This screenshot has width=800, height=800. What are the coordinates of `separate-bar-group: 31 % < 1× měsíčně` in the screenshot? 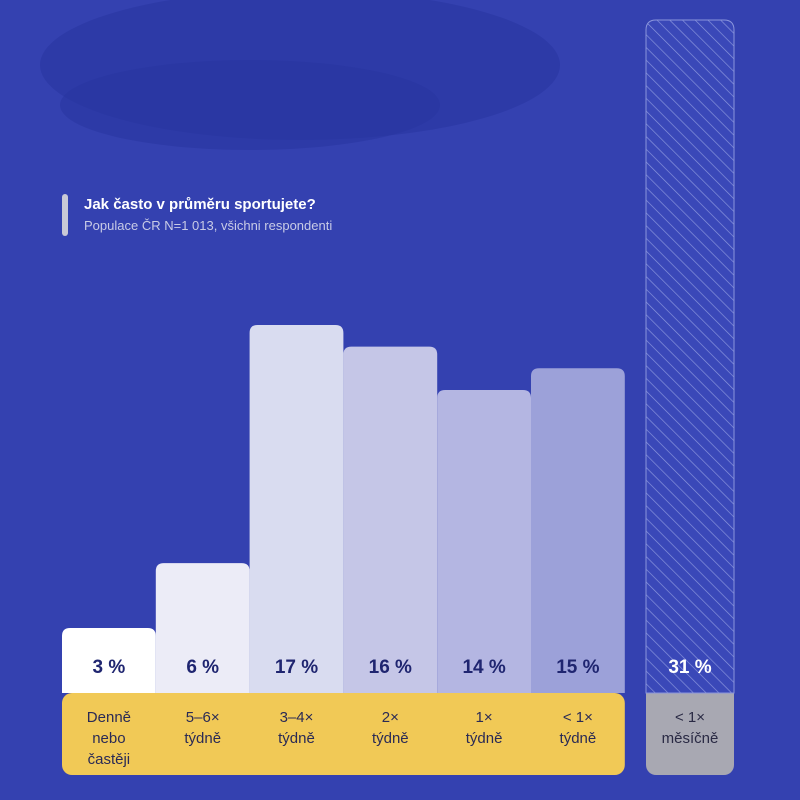 It's located at (690, 397).